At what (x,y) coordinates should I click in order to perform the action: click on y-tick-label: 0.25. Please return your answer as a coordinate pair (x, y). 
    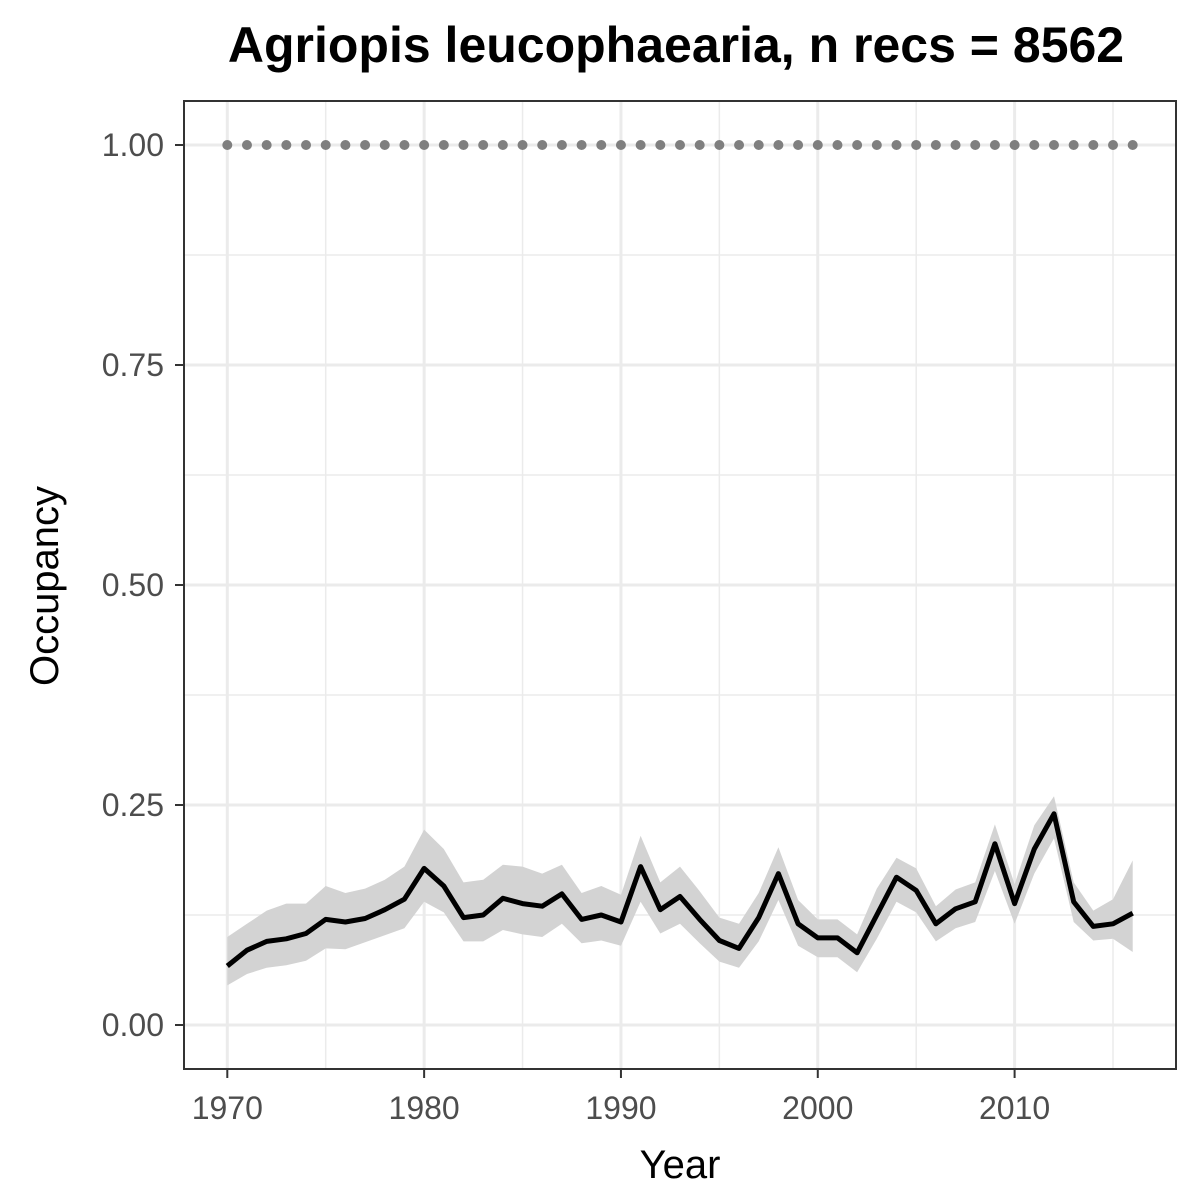
    Looking at the image, I should click on (133, 805).